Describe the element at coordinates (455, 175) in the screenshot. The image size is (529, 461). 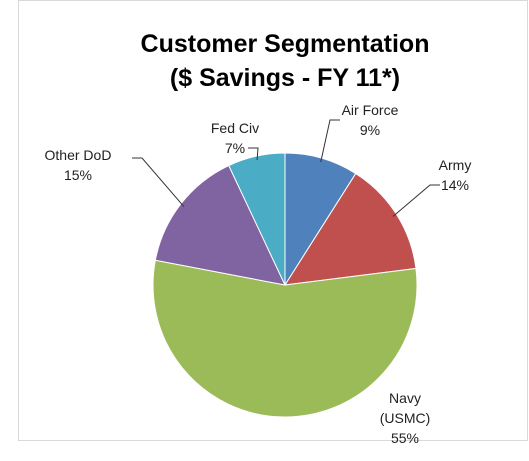
I see `data-label: Army 14%` at that location.